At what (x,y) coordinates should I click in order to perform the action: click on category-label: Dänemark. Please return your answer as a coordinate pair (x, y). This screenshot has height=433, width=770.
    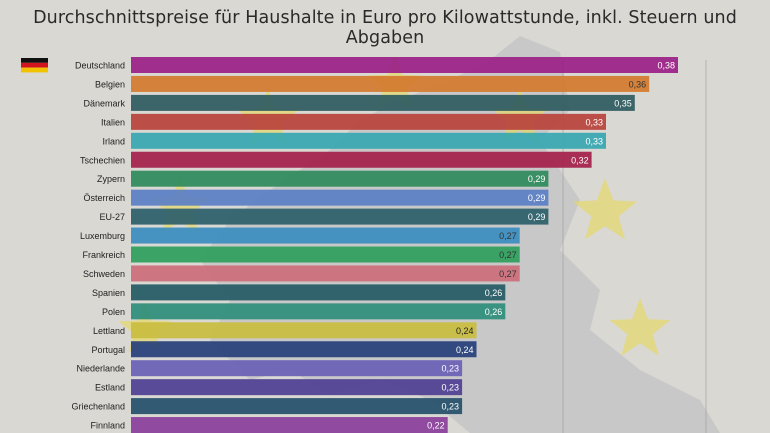
    Looking at the image, I should click on (104, 103).